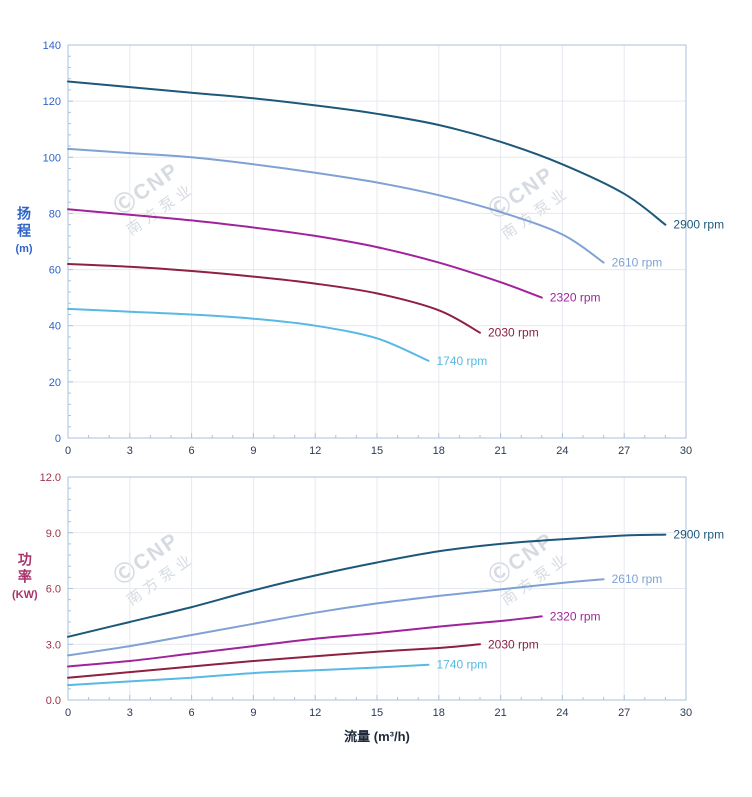 The image size is (752, 797). I want to click on tick-label-y: 6.0, so click(53, 590).